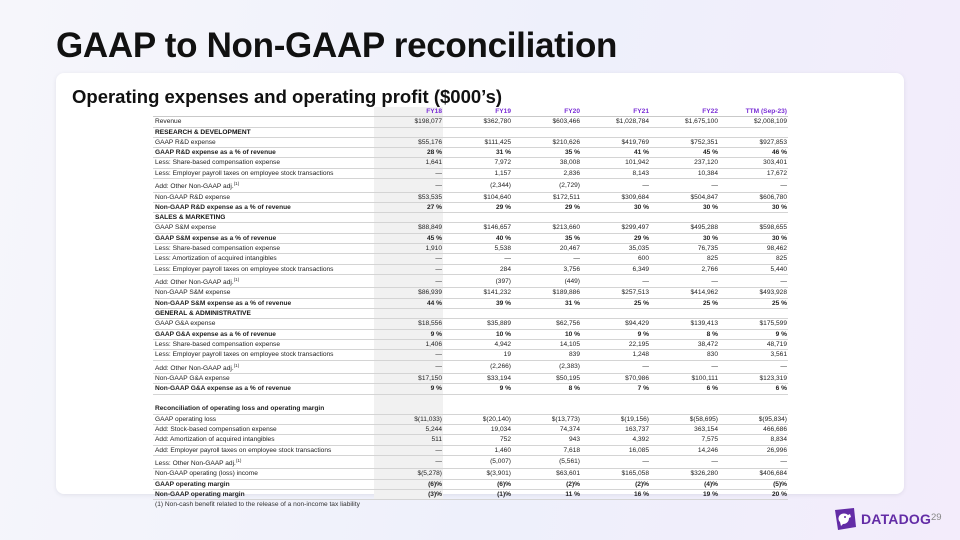 This screenshot has height=540, width=960. What do you see at coordinates (408, 197) in the screenshot?
I see `value-cell: $53,535` at bounding box center [408, 197].